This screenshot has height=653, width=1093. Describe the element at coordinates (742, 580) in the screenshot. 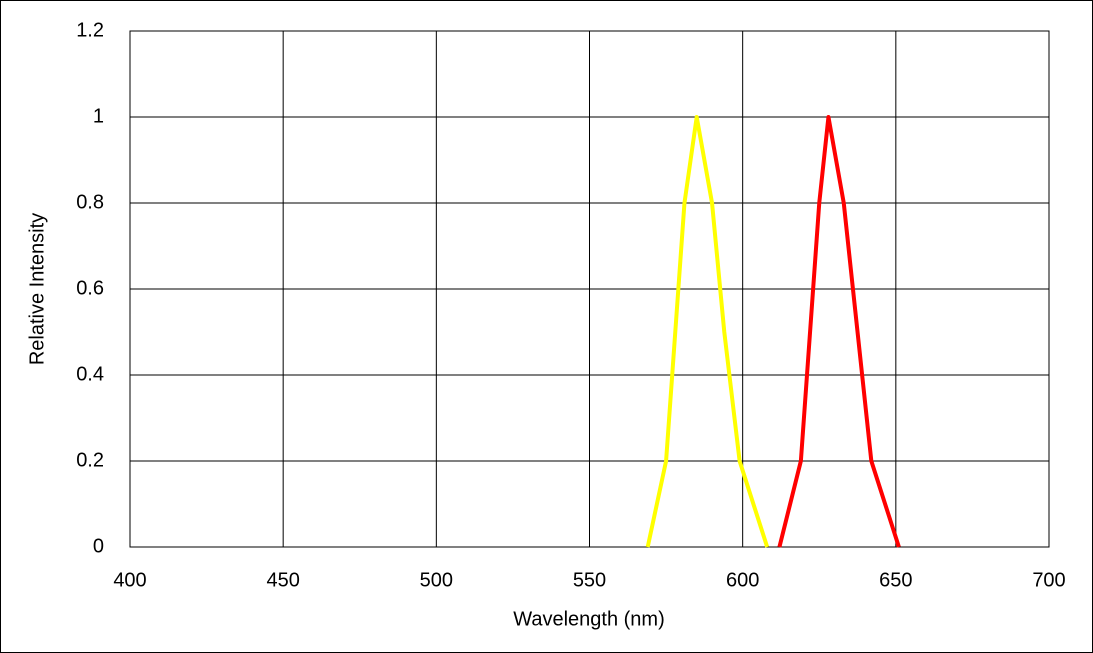

I see `x-tick-label: 600` at that location.